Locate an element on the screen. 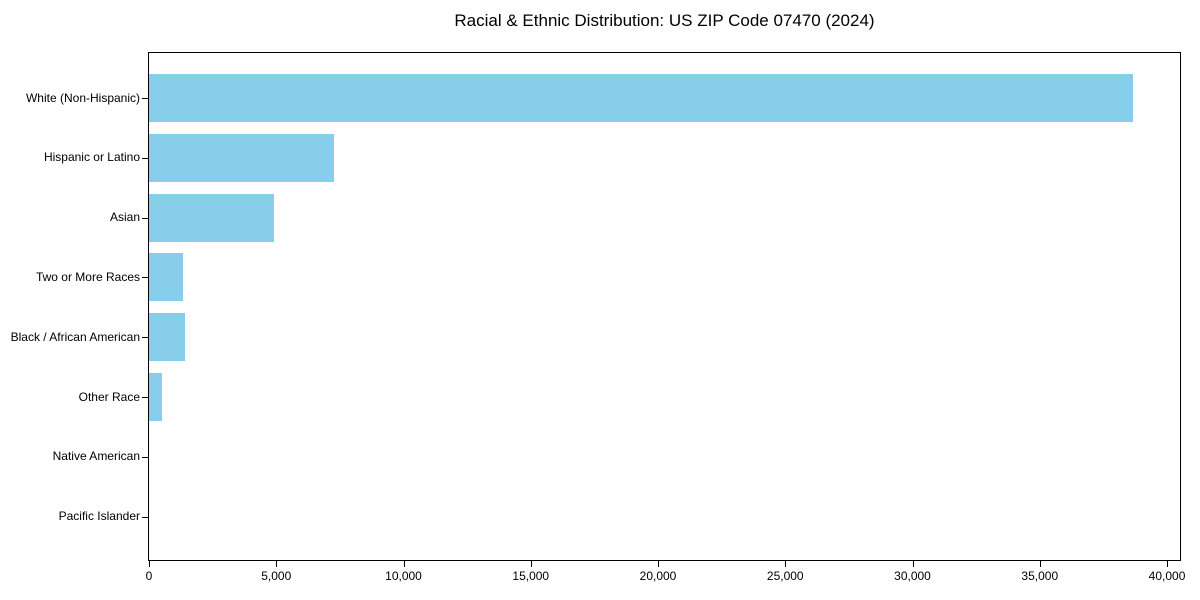 The image size is (1200, 600). y-tick-label: Hispanic or Latino is located at coordinates (91, 157).